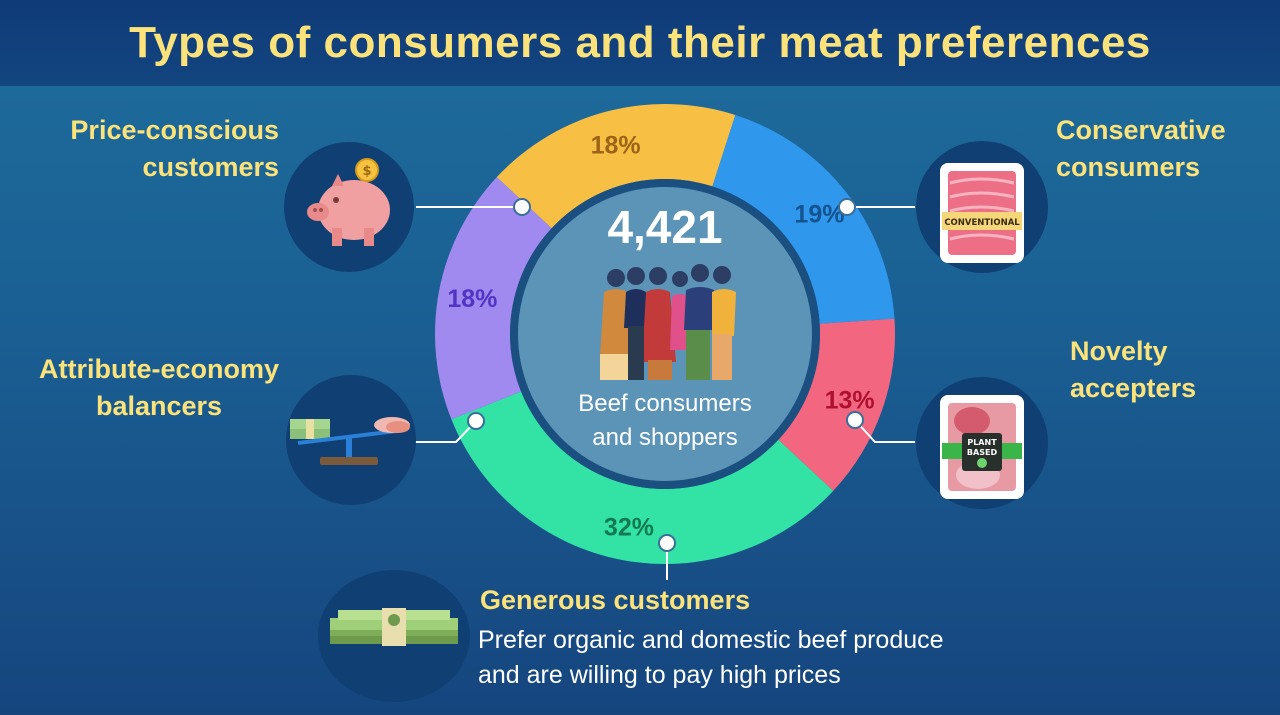 Image resolution: width=1280 pixels, height=715 pixels. I want to click on label-line: Attribute-economy, so click(158, 369).